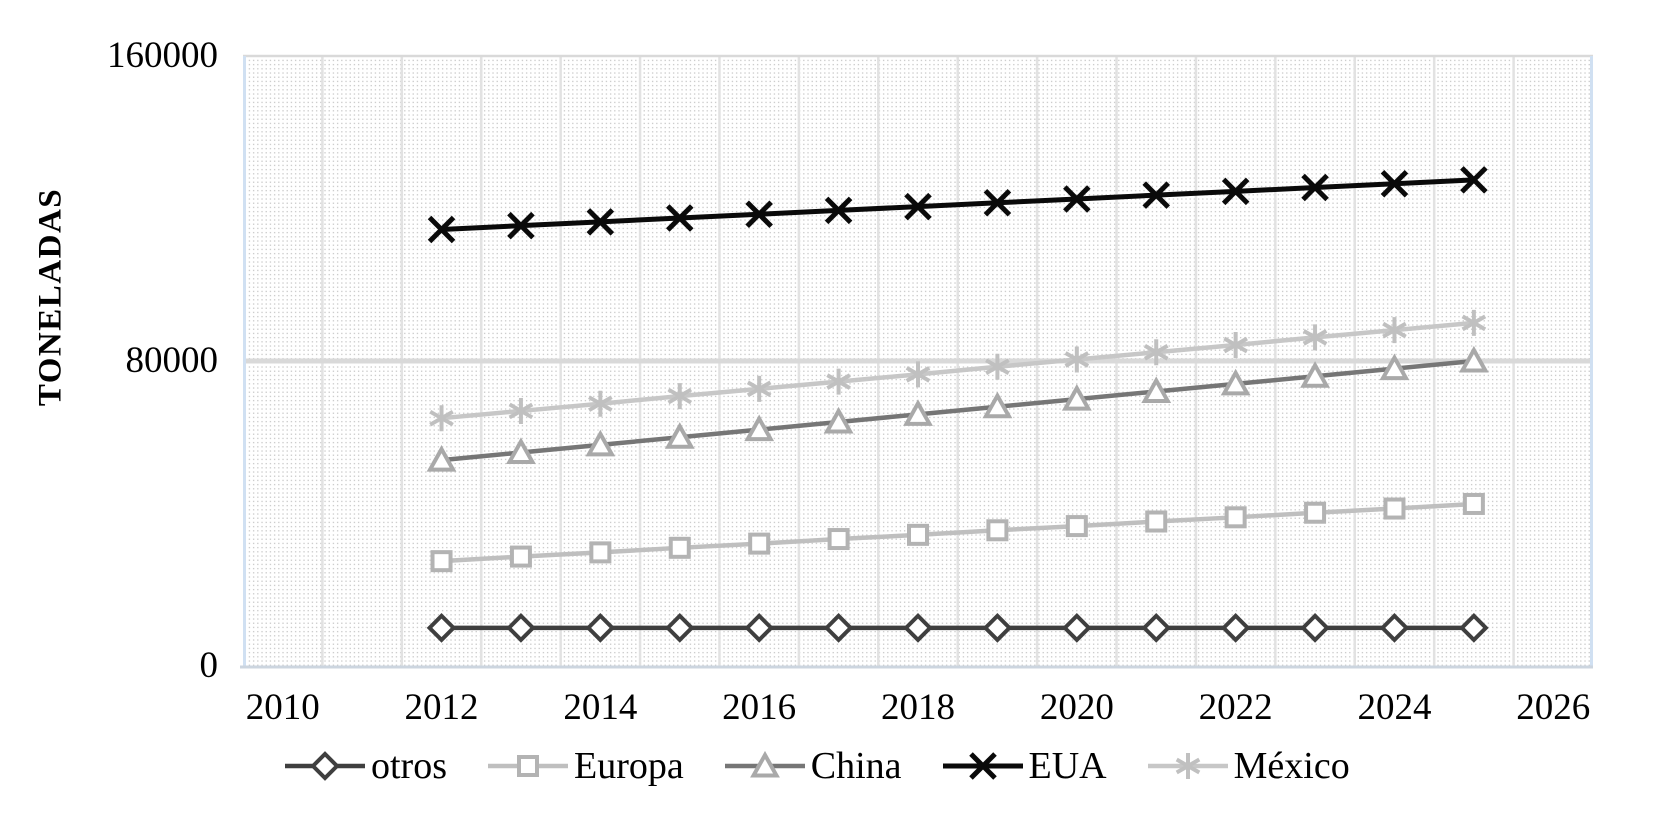 Image resolution: width=1665 pixels, height=821 pixels. Describe the element at coordinates (1553, 707) in the screenshot. I see `x-tick-label: 2026` at that location.